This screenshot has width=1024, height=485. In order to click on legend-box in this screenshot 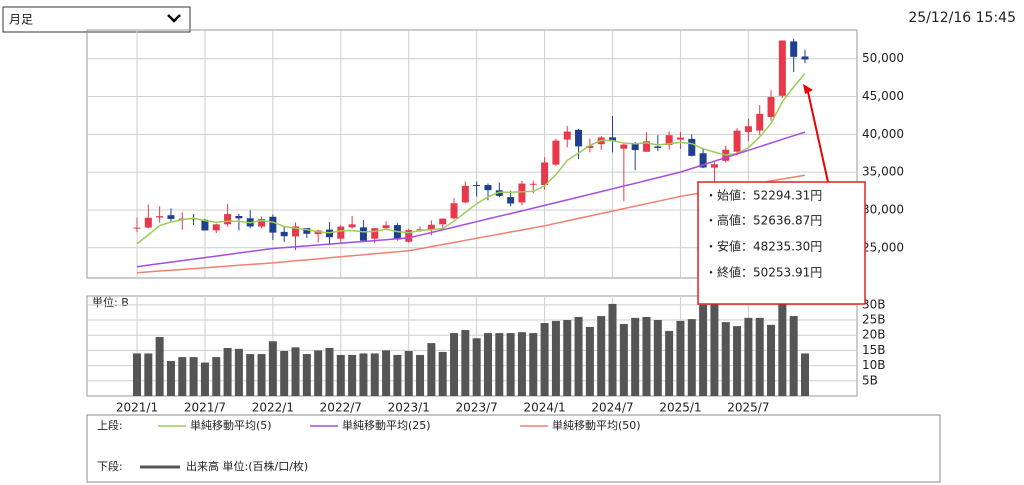, I will do `click(513, 448)`.